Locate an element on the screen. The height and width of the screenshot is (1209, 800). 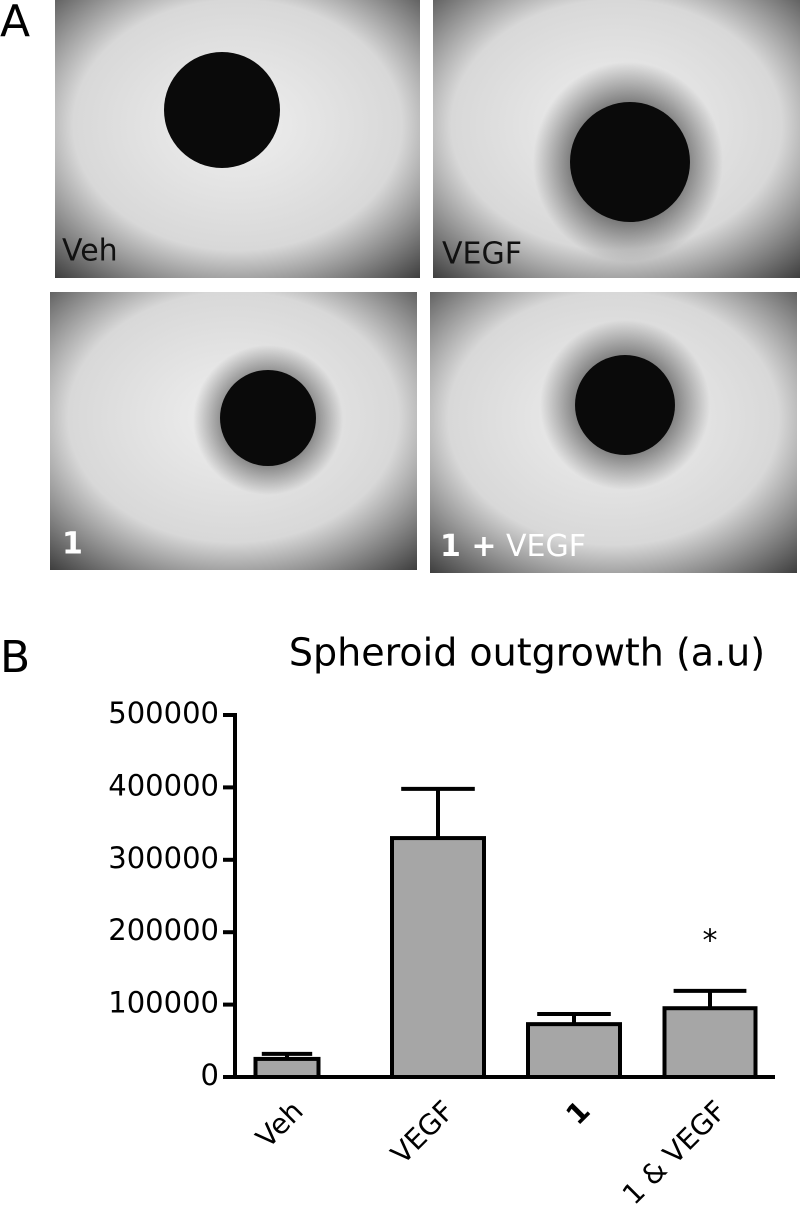
x-tick-label: 1 is located at coordinates (577, 1112).